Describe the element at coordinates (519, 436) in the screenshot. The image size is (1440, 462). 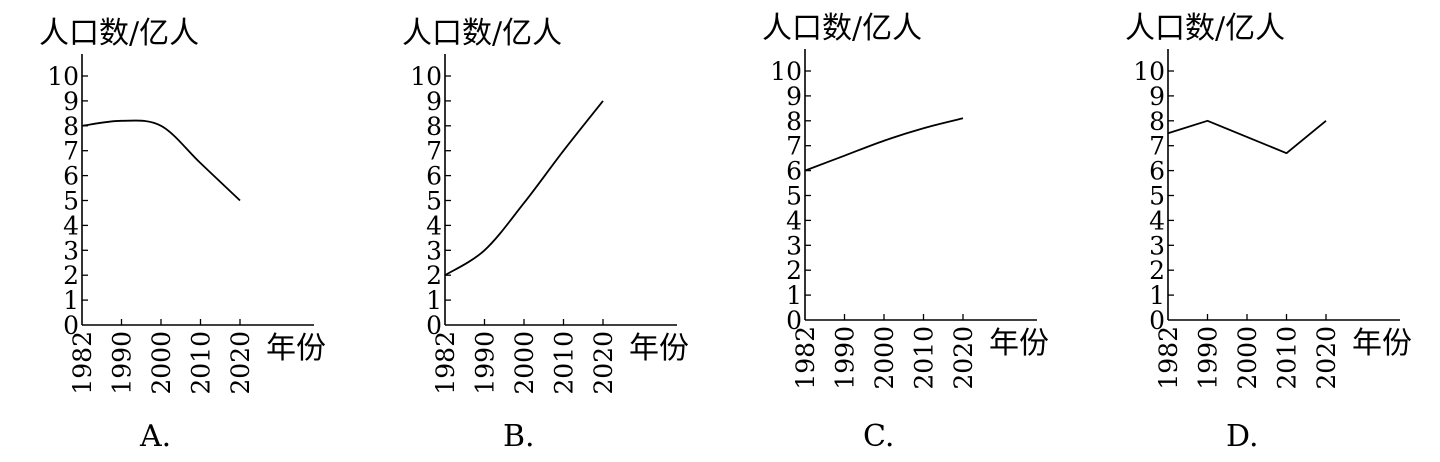
I see `panel-label: B.` at that location.